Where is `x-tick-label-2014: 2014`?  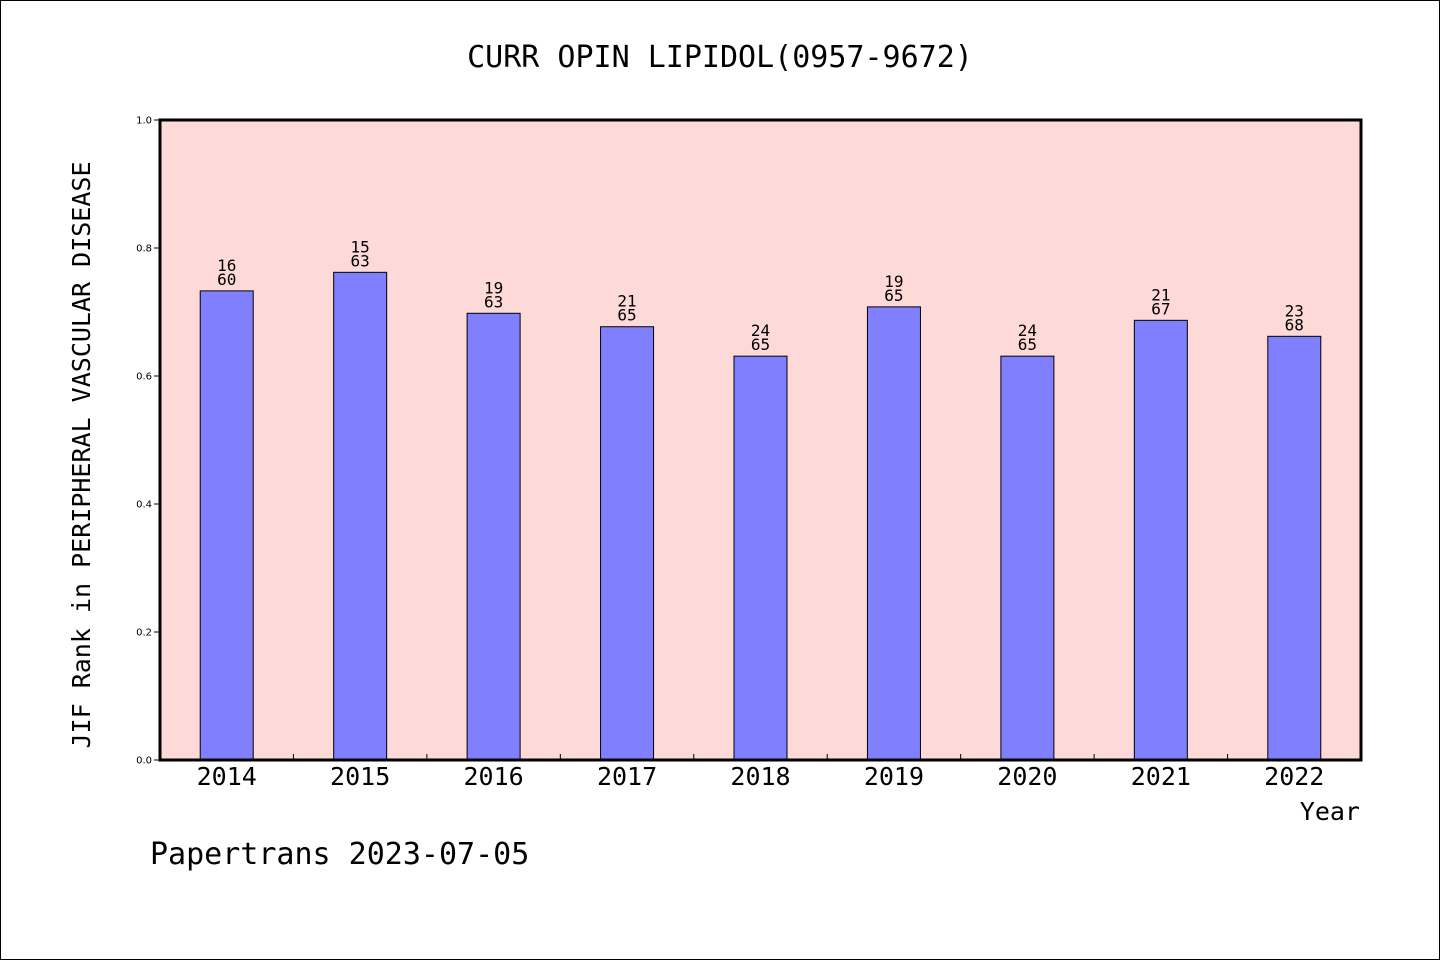
x-tick-label-2014: 2014 is located at coordinates (227, 776).